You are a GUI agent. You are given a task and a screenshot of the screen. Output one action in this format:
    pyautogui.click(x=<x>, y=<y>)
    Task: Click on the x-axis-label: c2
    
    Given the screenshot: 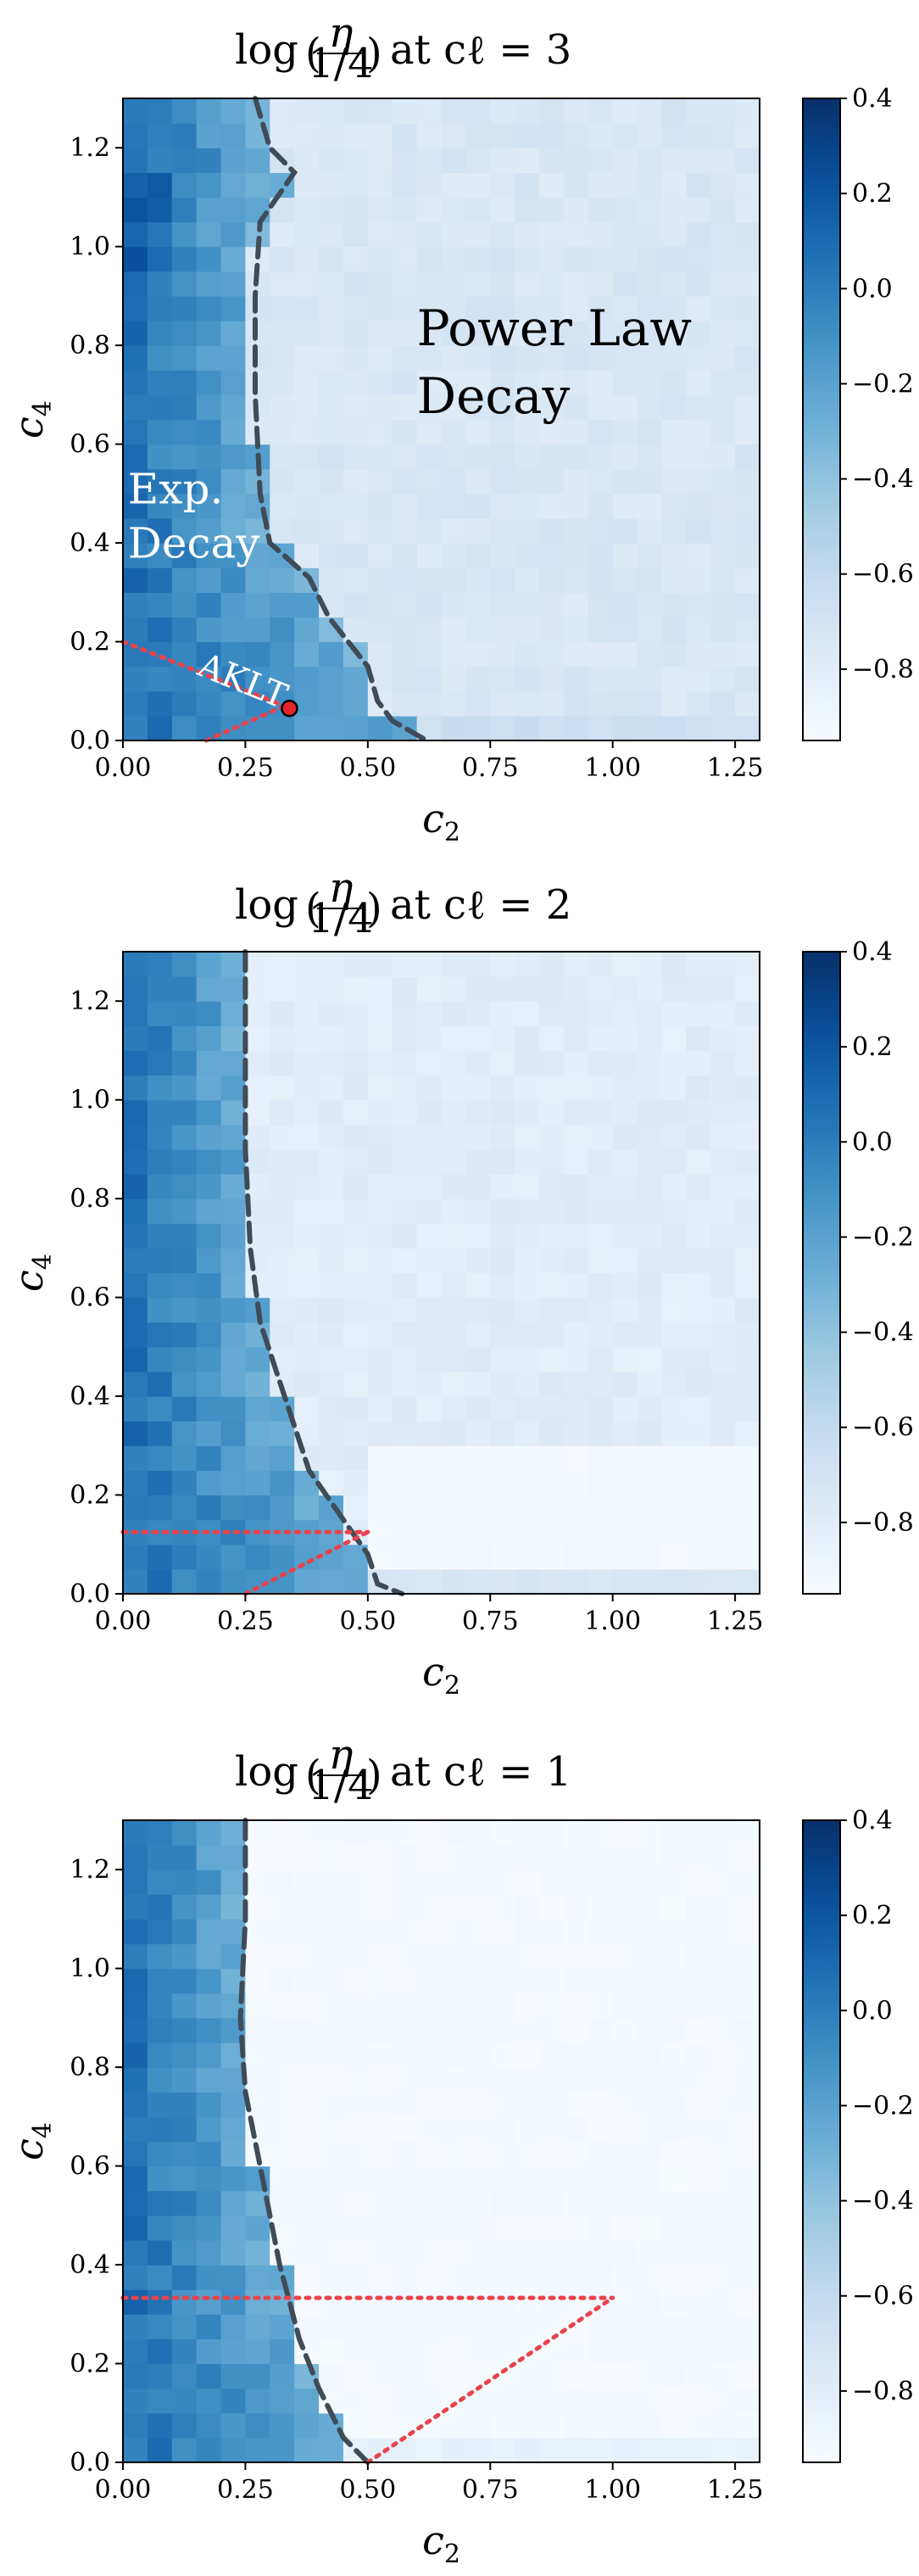 What is the action you would take?
    pyautogui.click(x=441, y=2543)
    